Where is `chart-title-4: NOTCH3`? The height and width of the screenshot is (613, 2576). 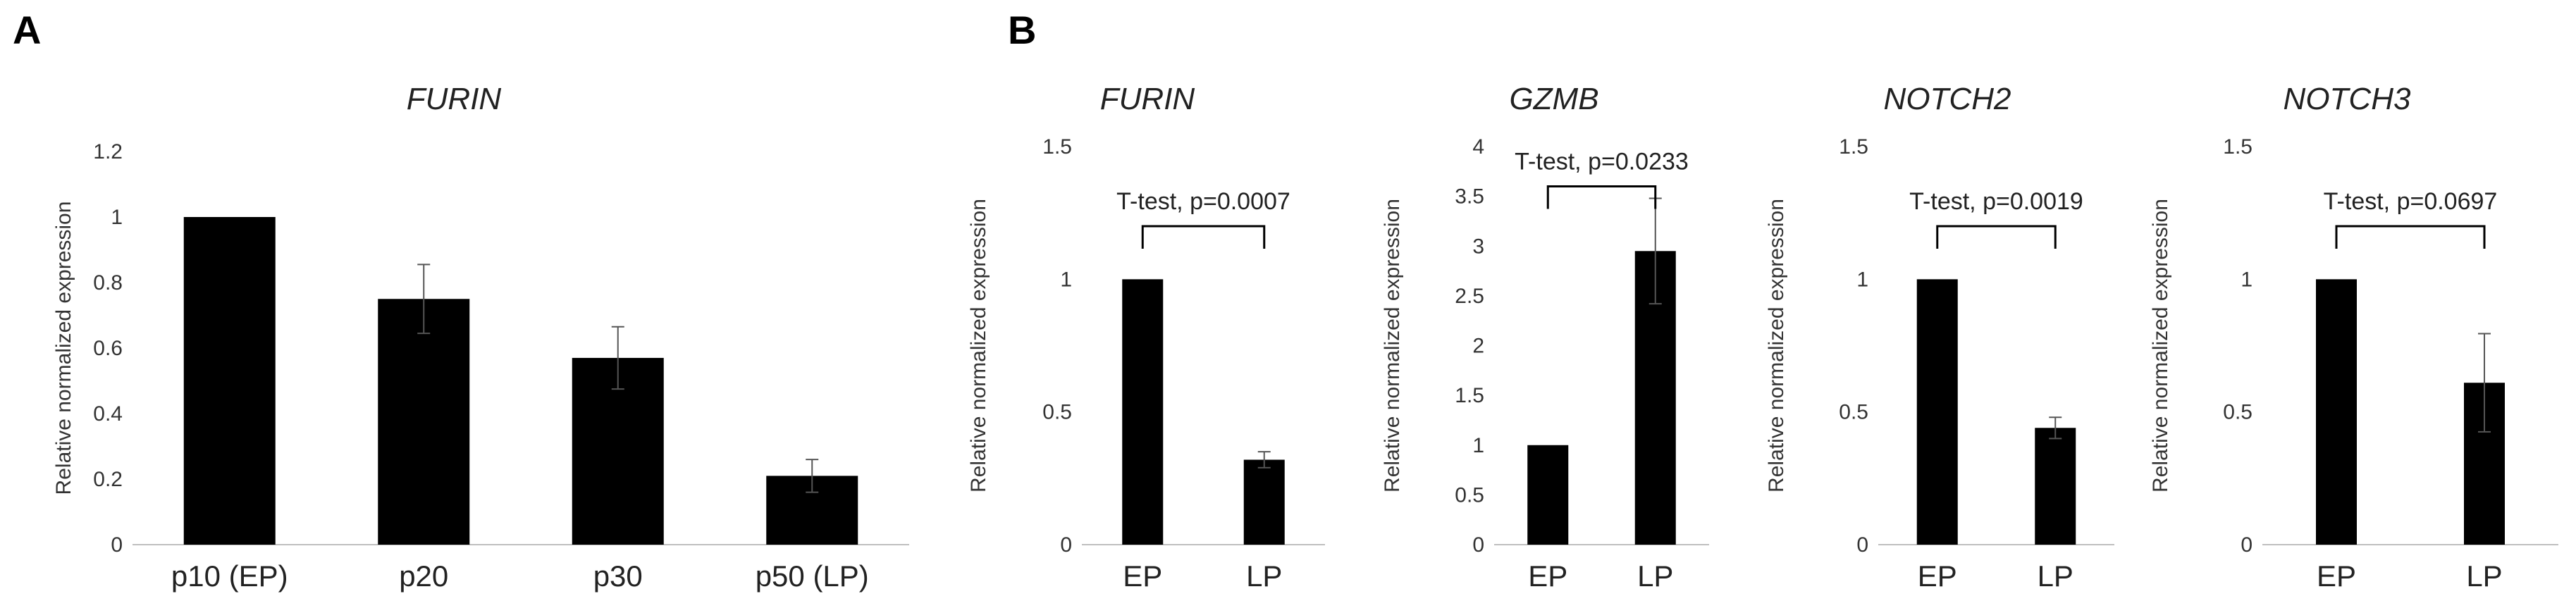 chart-title-4: NOTCH3 is located at coordinates (2347, 99).